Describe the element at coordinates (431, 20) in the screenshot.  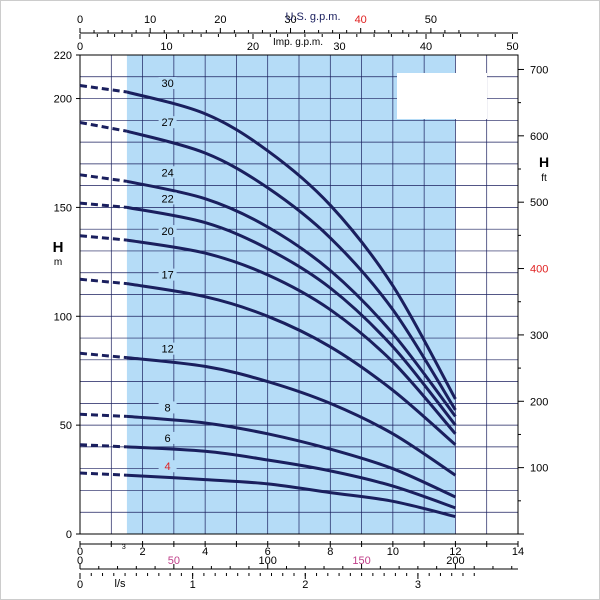
I see `top1-tick-label: 50` at that location.